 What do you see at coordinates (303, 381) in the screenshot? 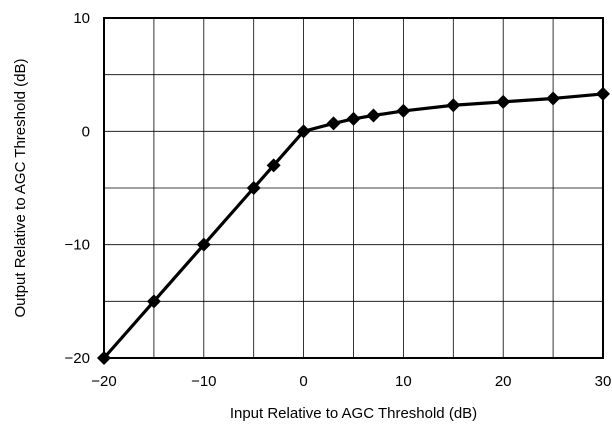
I see `x-tick-label: 0` at bounding box center [303, 381].